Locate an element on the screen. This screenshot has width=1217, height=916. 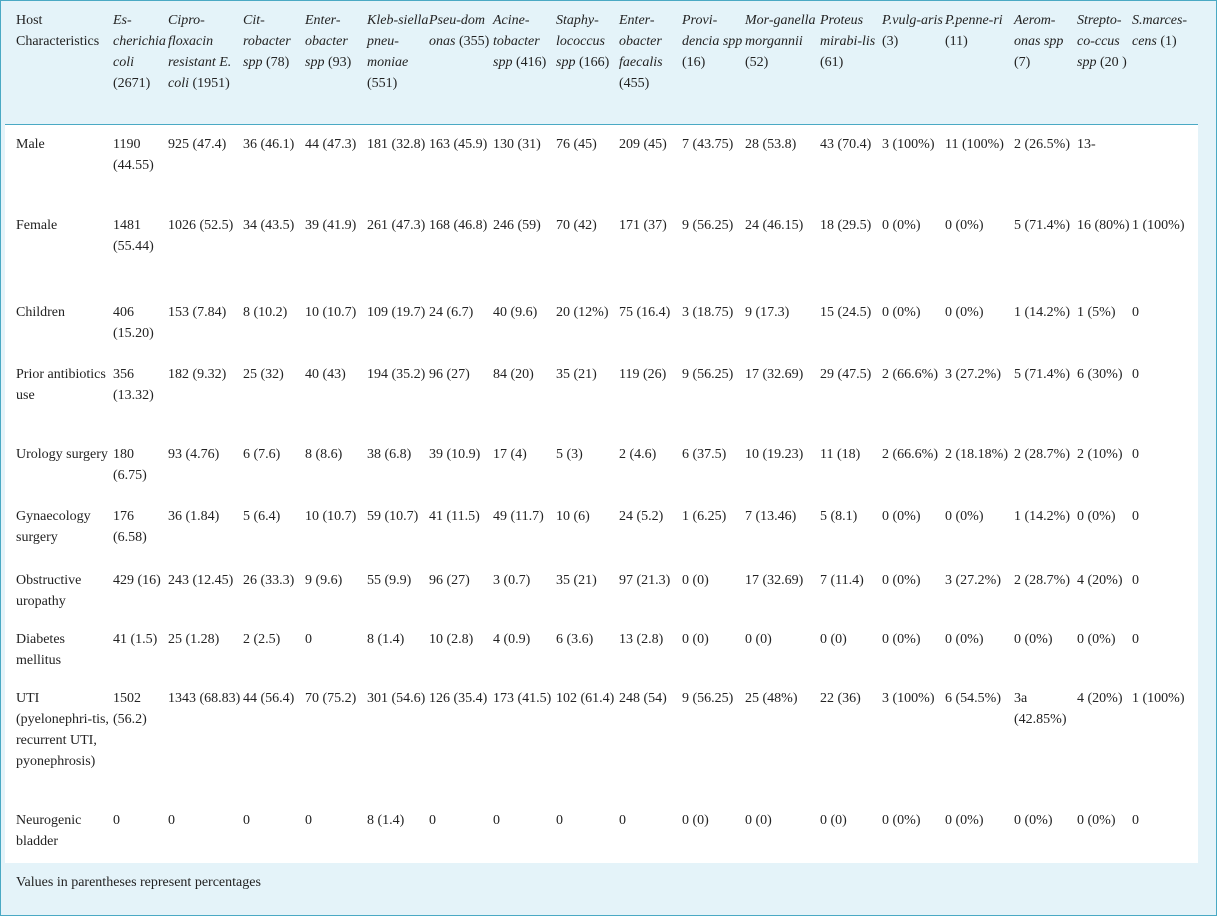
table-cell: 2 (28.7%) is located at coordinates (1045, 470).